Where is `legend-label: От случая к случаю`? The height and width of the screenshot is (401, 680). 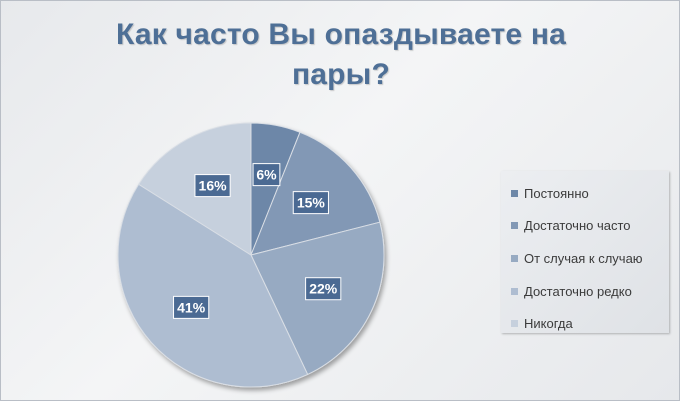 legend-label: От случая к случаю is located at coordinates (583, 258).